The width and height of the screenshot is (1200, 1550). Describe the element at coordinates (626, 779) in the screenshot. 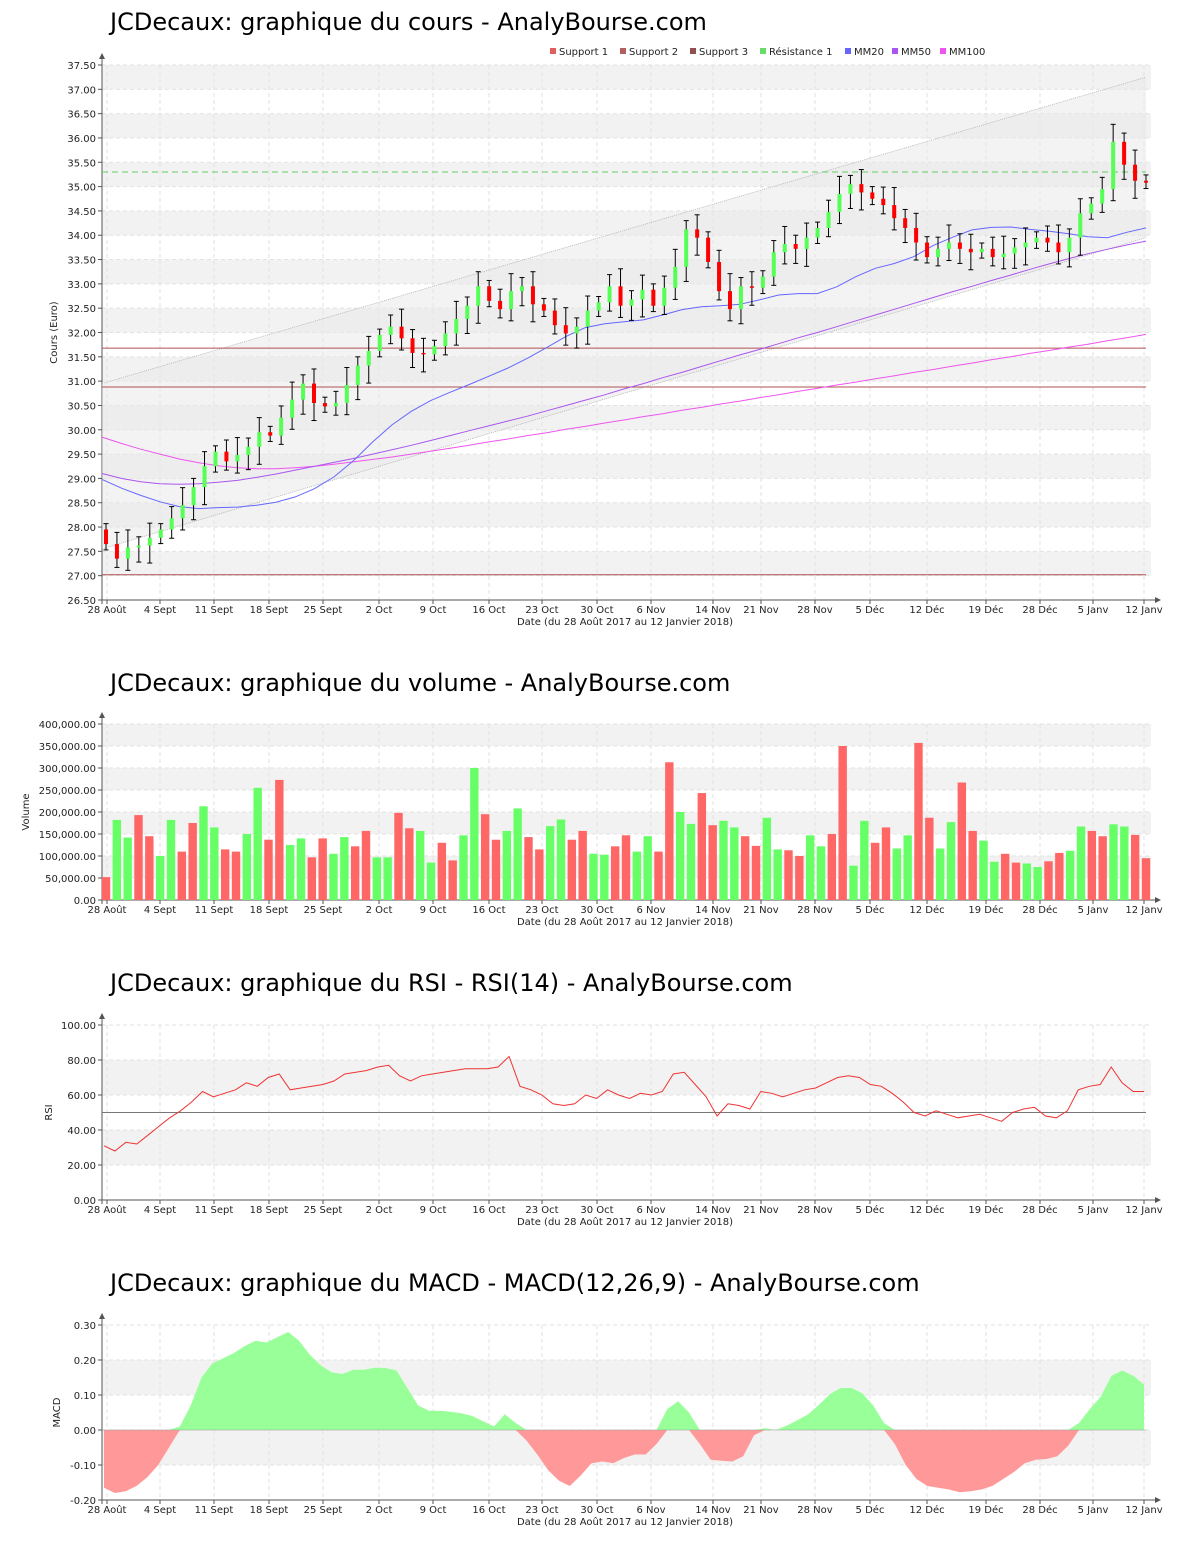

I see `volume-band` at that location.